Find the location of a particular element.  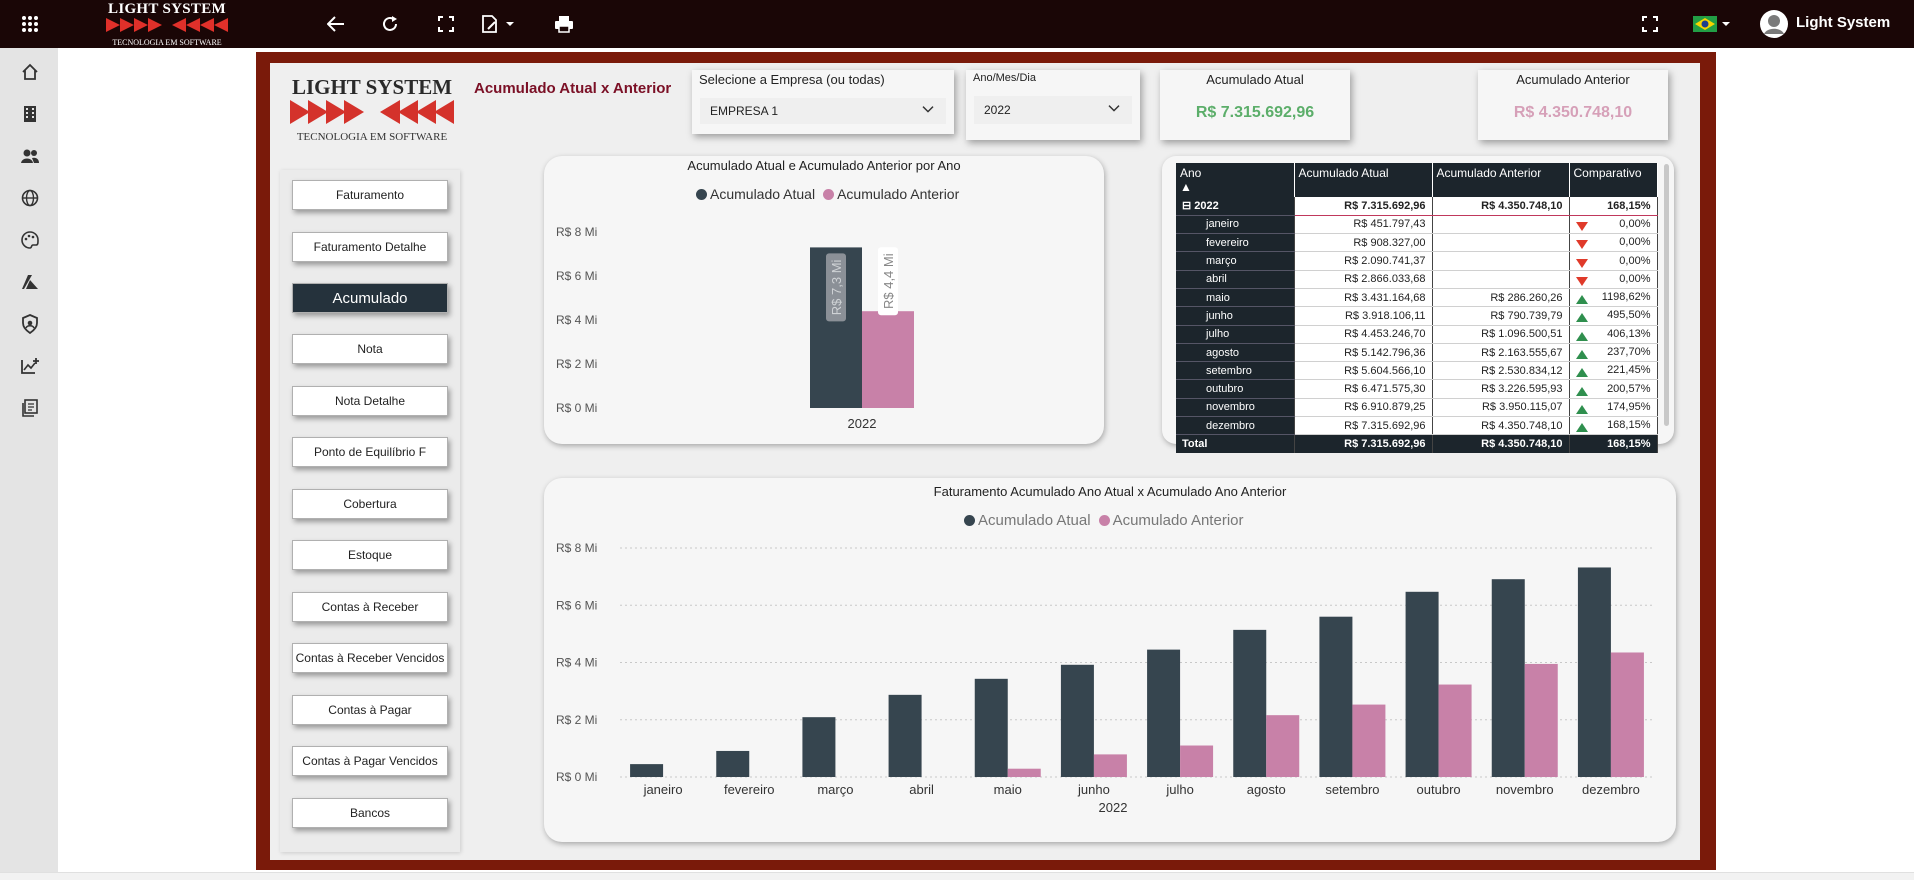

y-tick-label: R$ 6 Mi is located at coordinates (576, 605).